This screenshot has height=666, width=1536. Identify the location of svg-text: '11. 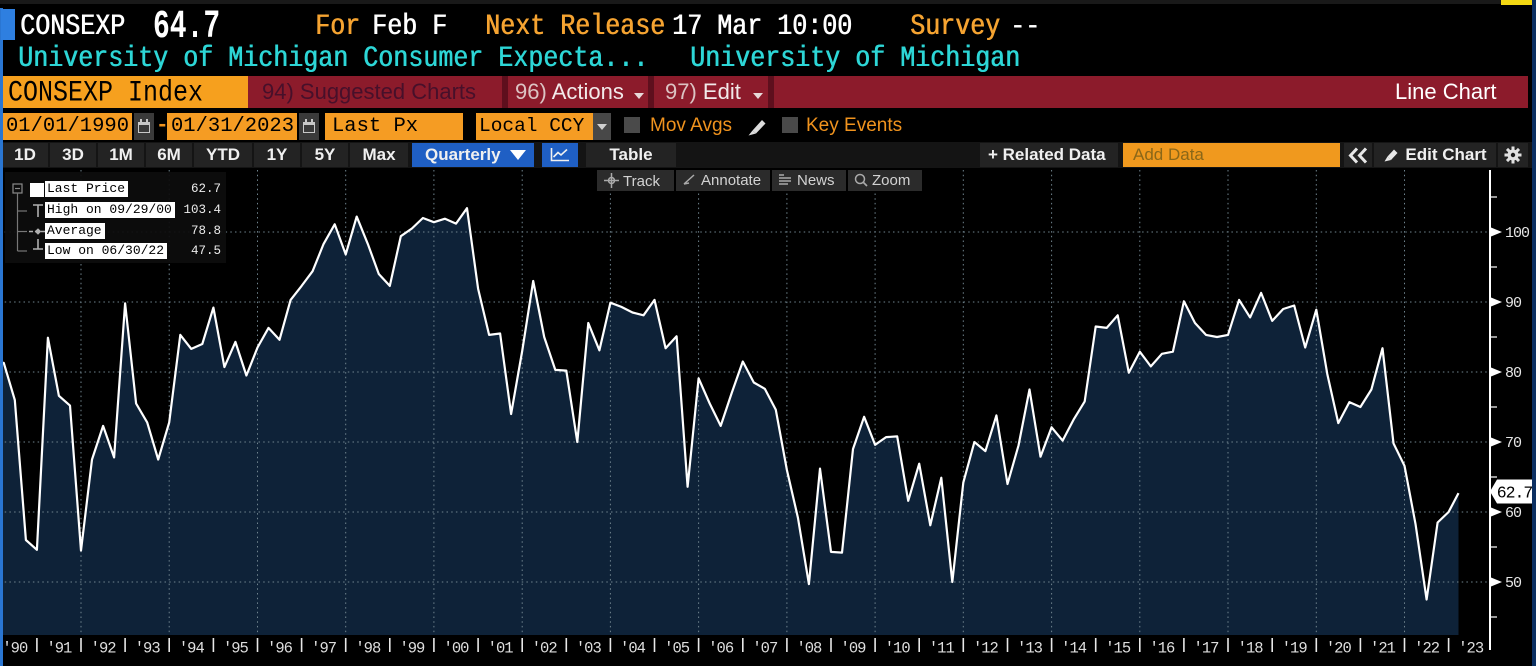
(942, 649).